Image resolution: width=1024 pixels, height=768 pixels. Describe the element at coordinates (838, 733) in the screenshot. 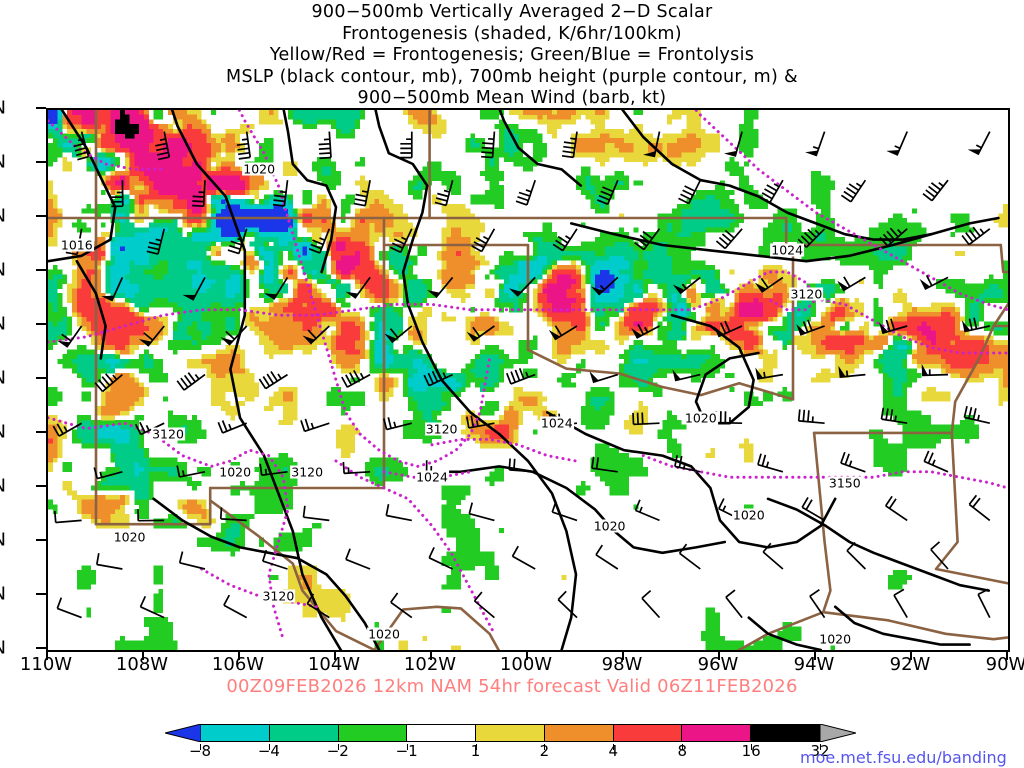

I see `colorbar-over-arrow` at that location.